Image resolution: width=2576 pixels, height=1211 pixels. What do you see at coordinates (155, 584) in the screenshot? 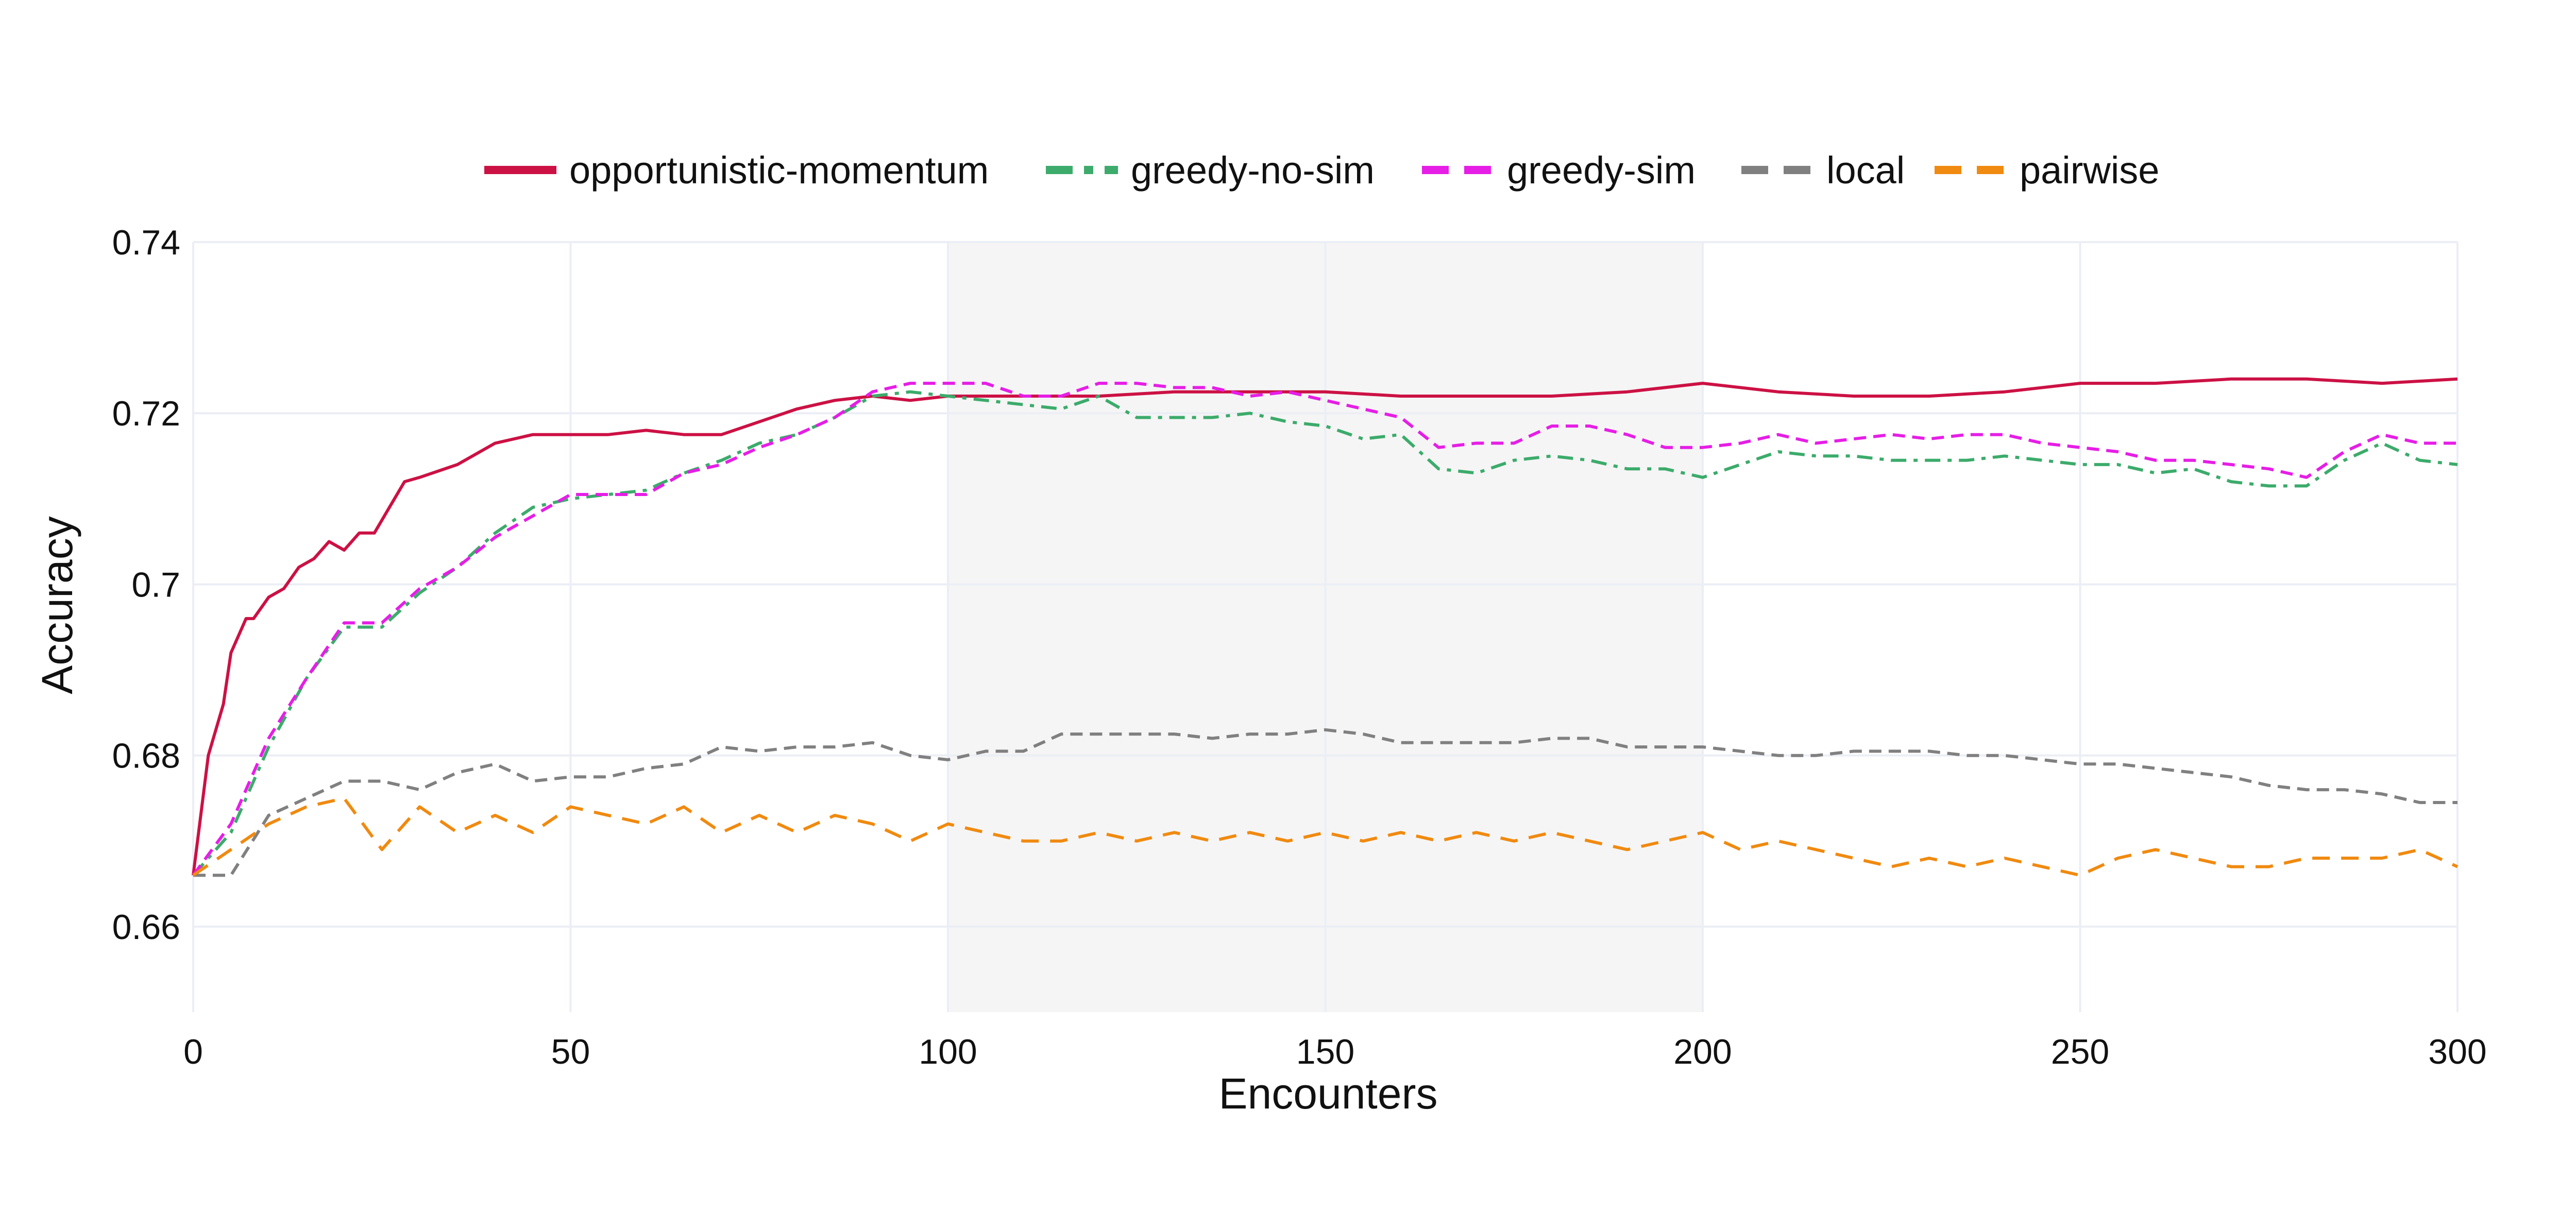
I see `y-tick-label: 0.7` at bounding box center [155, 584].